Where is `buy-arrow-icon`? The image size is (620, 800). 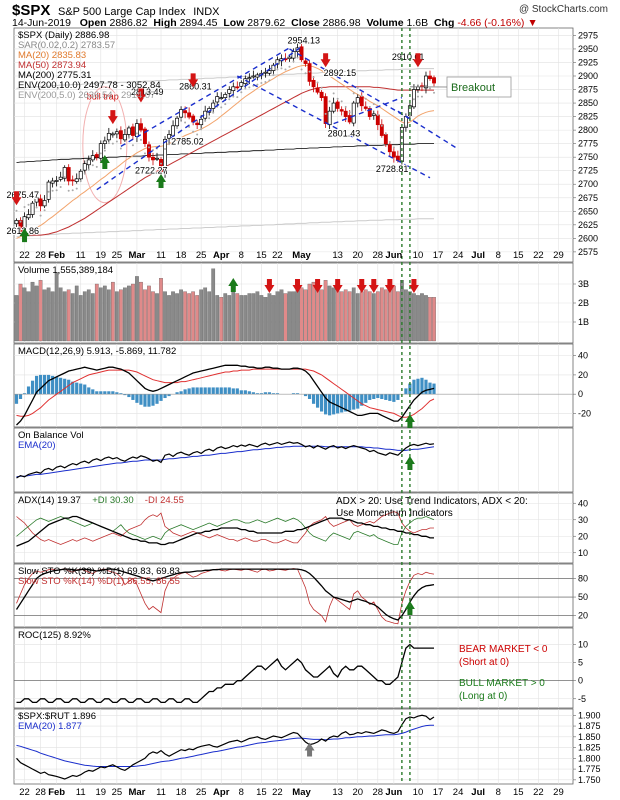 buy-arrow-icon is located at coordinates (233, 285).